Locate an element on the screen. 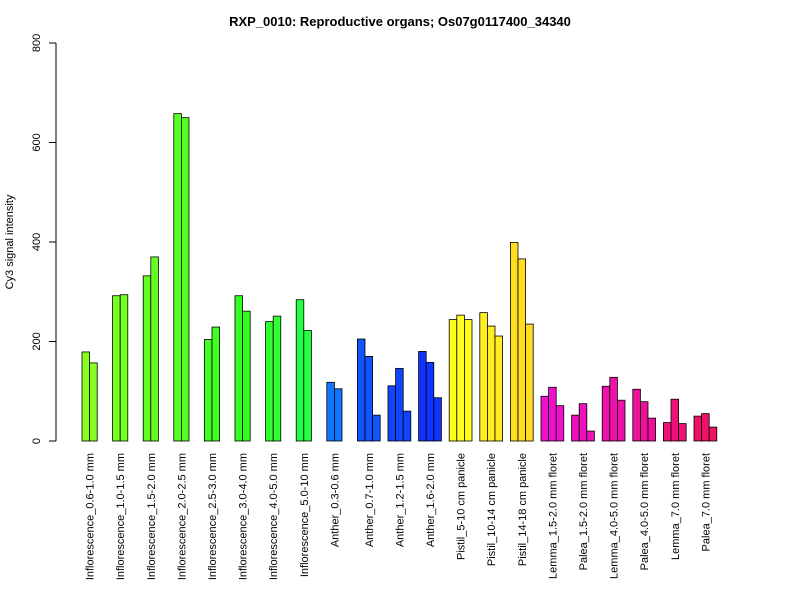  x-tick-label: Inflorescence_2.5-3.0 mm is located at coordinates (213, 516).